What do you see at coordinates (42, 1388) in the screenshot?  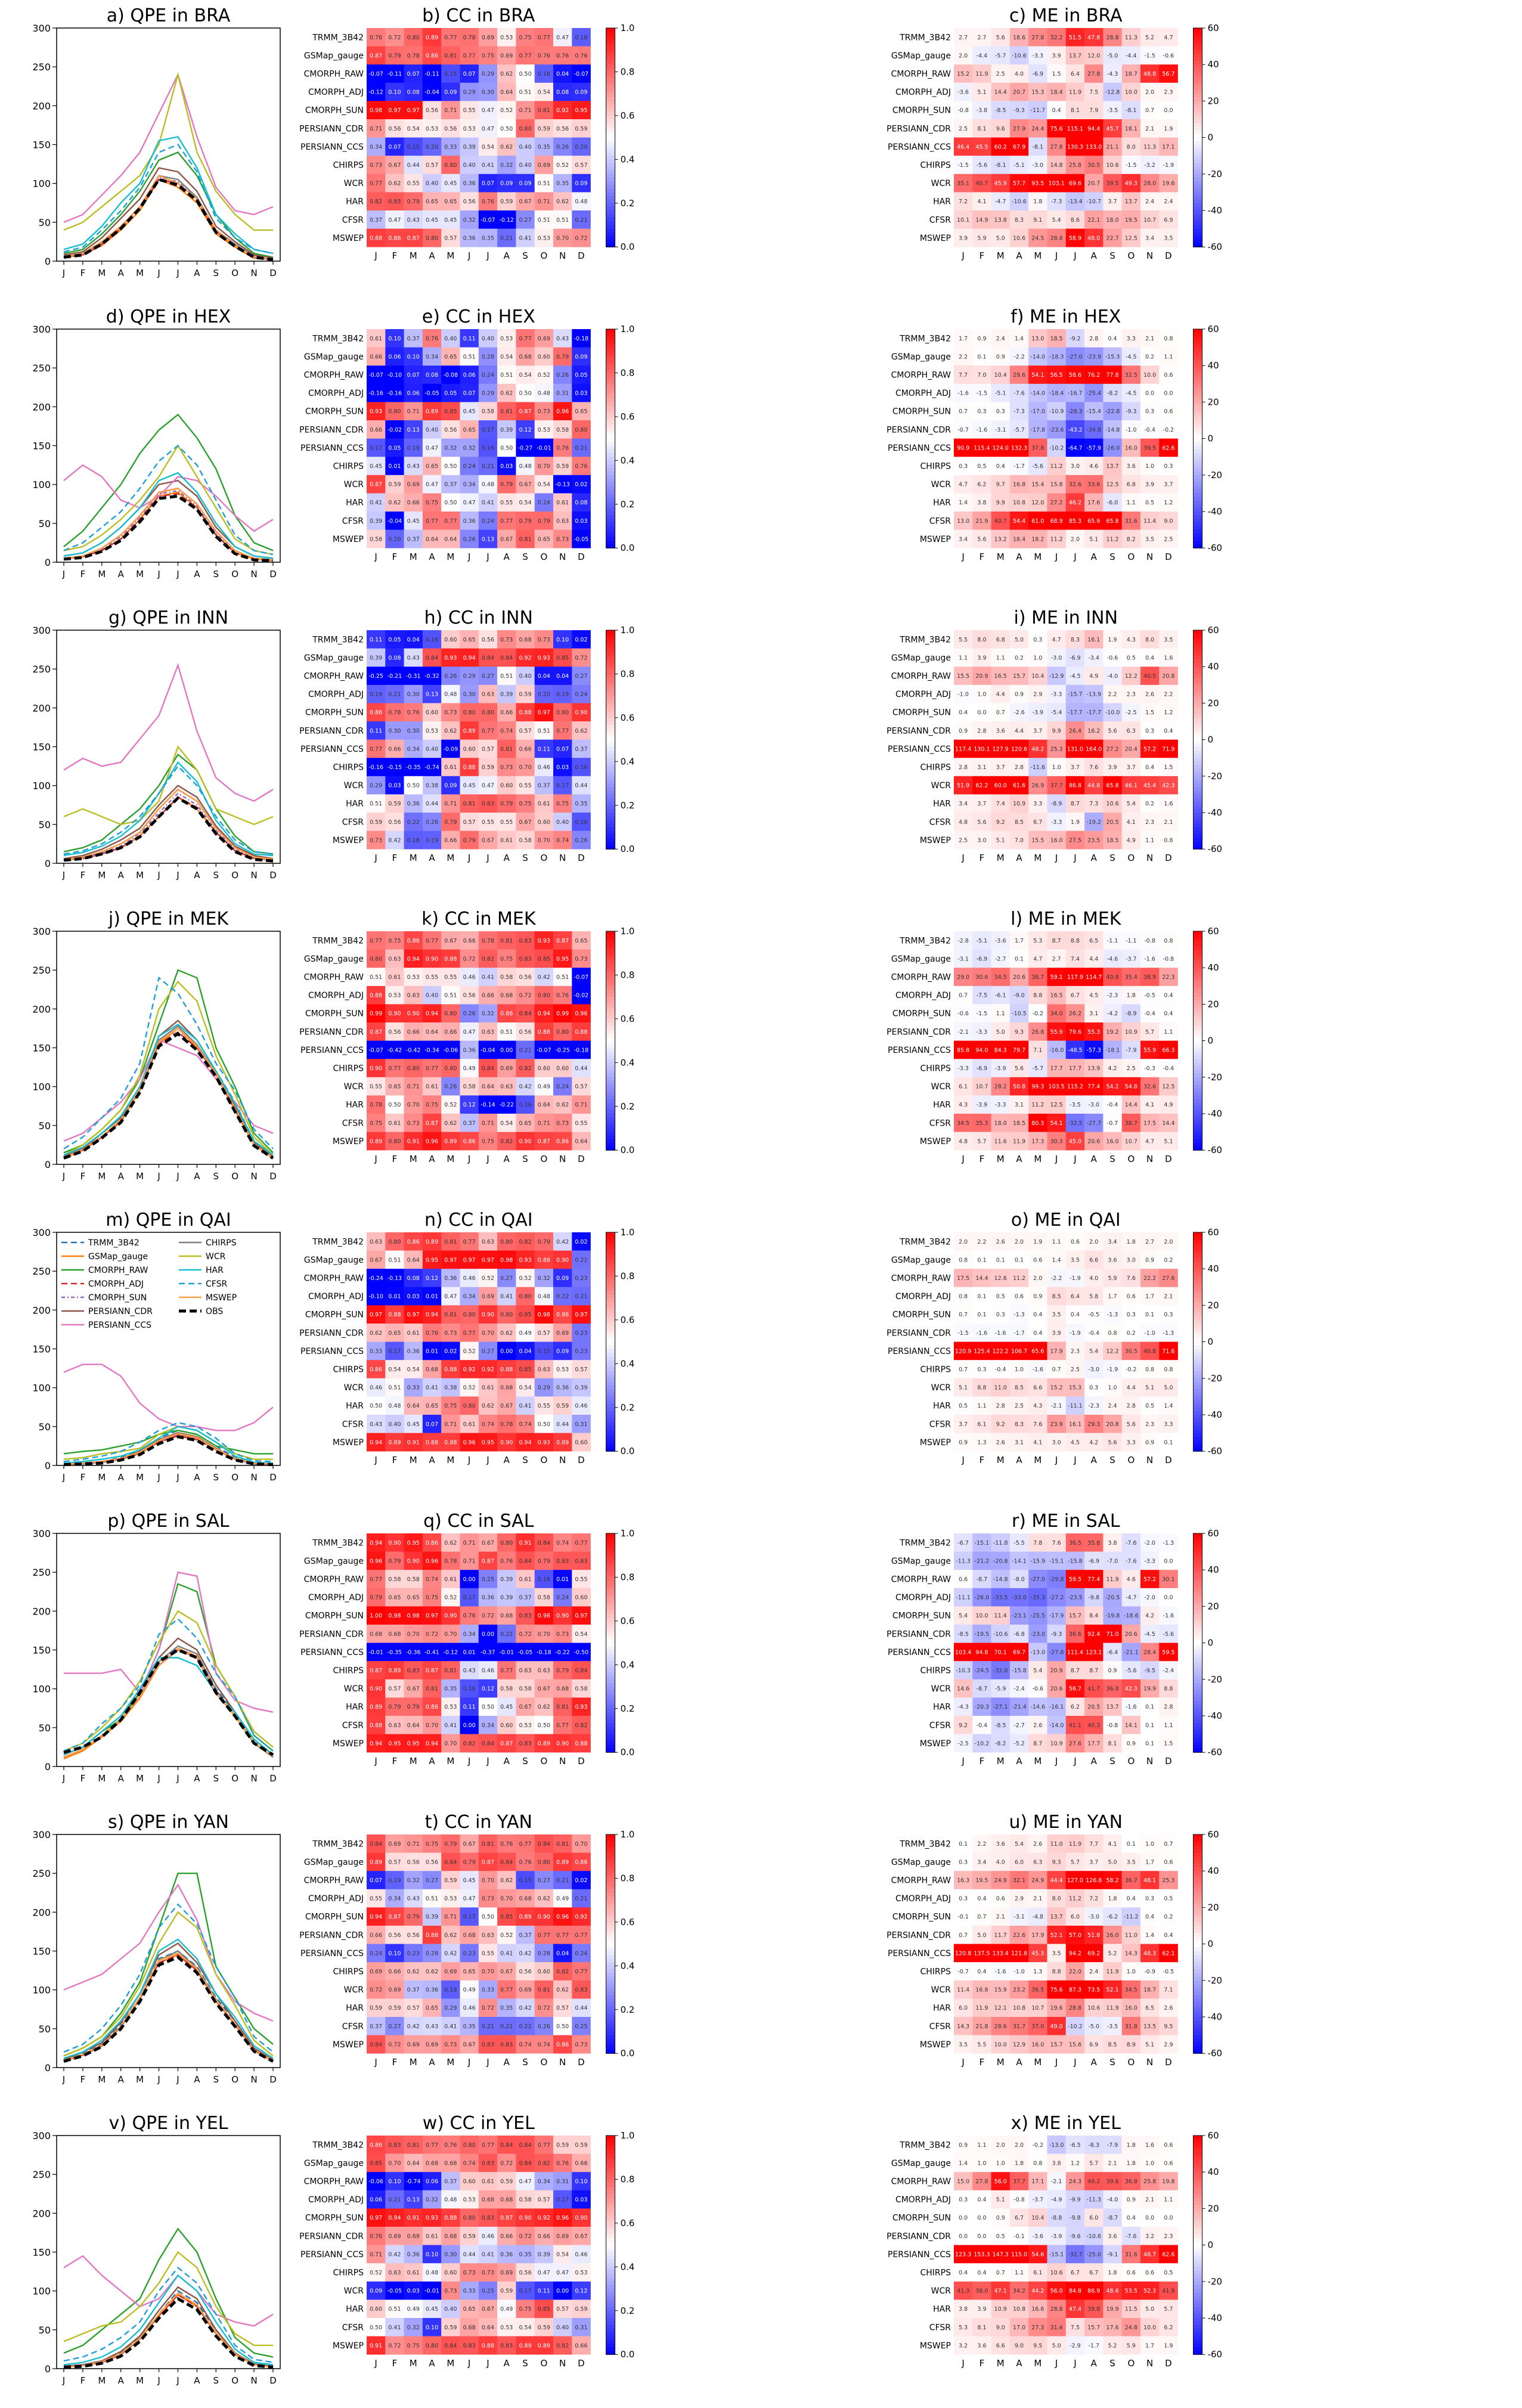 I see `qpe-ytick-label: 100` at bounding box center [42, 1388].